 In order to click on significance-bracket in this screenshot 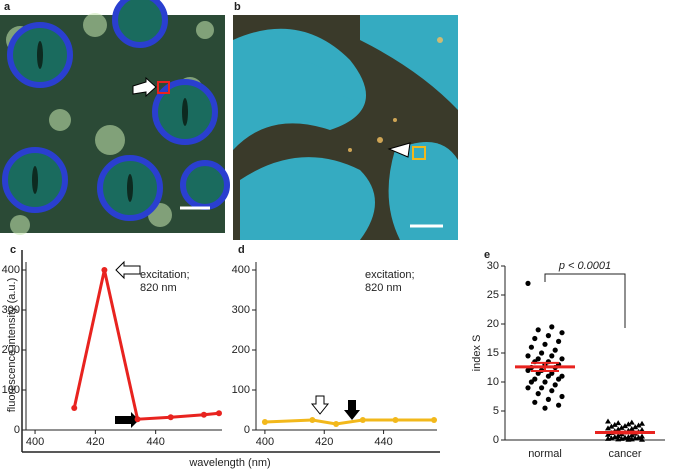, I will do `click(585, 300)`.